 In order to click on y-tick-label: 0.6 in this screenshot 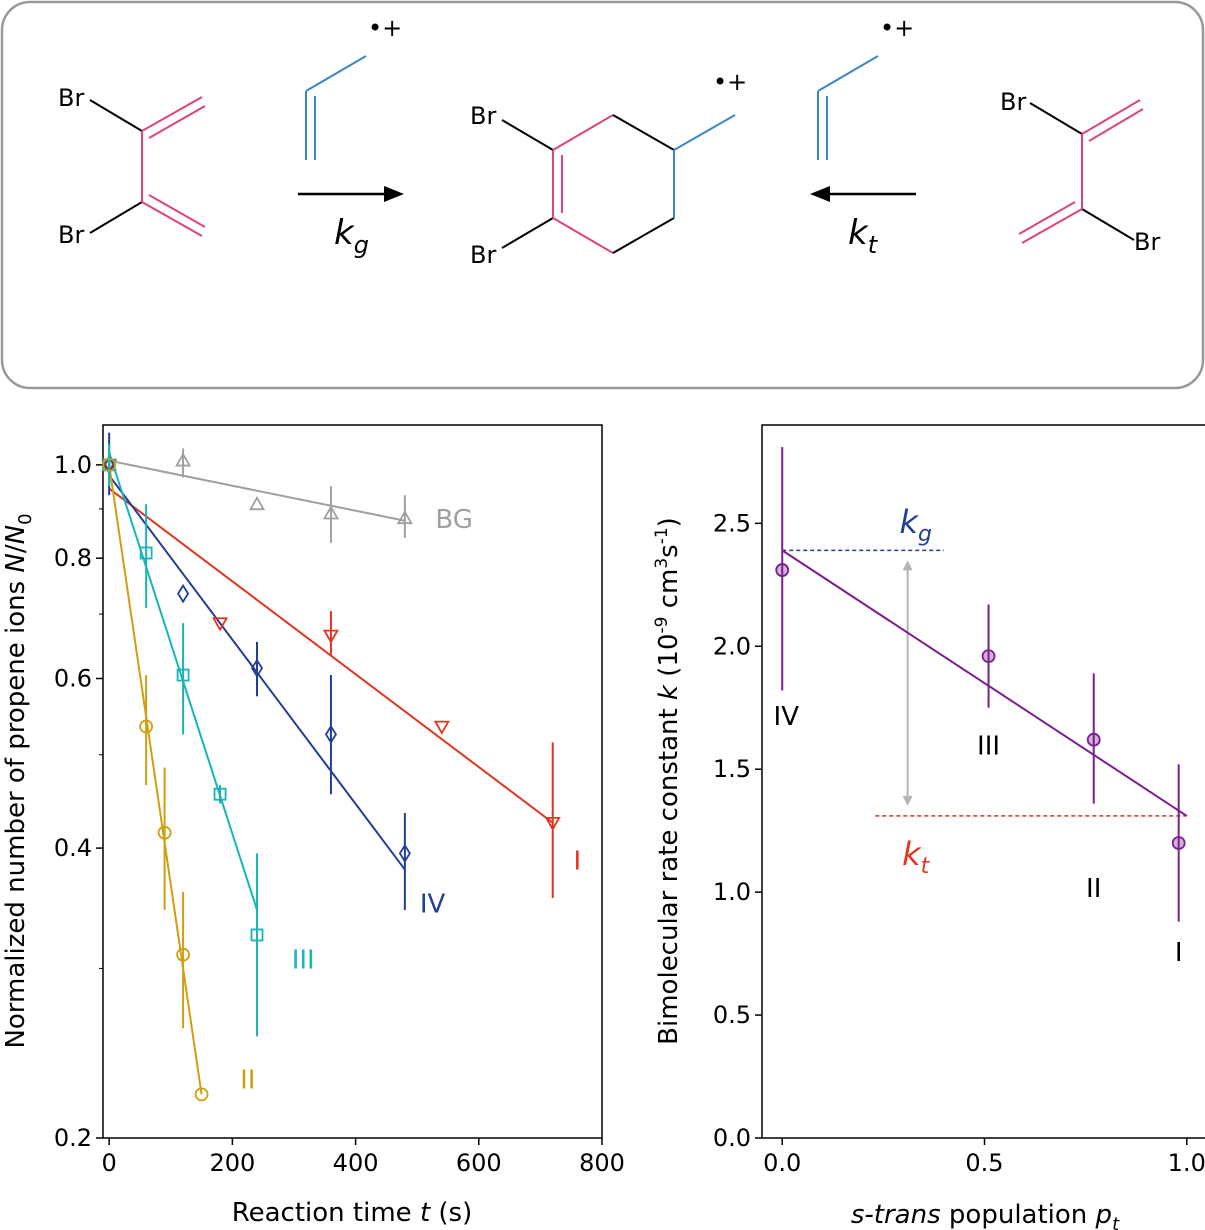, I will do `click(73, 679)`.